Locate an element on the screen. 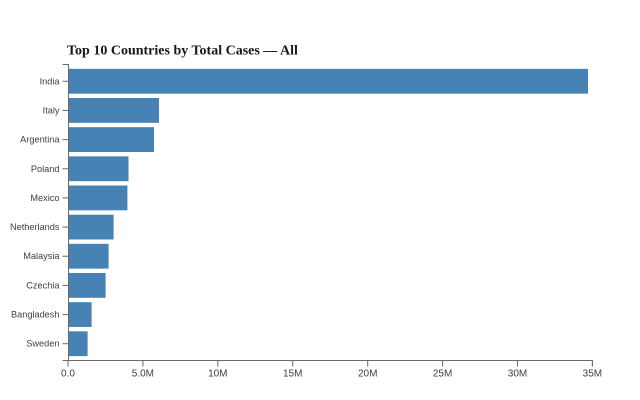 Image resolution: width=640 pixels, height=400 pixels. svg-text: 30M is located at coordinates (517, 374).